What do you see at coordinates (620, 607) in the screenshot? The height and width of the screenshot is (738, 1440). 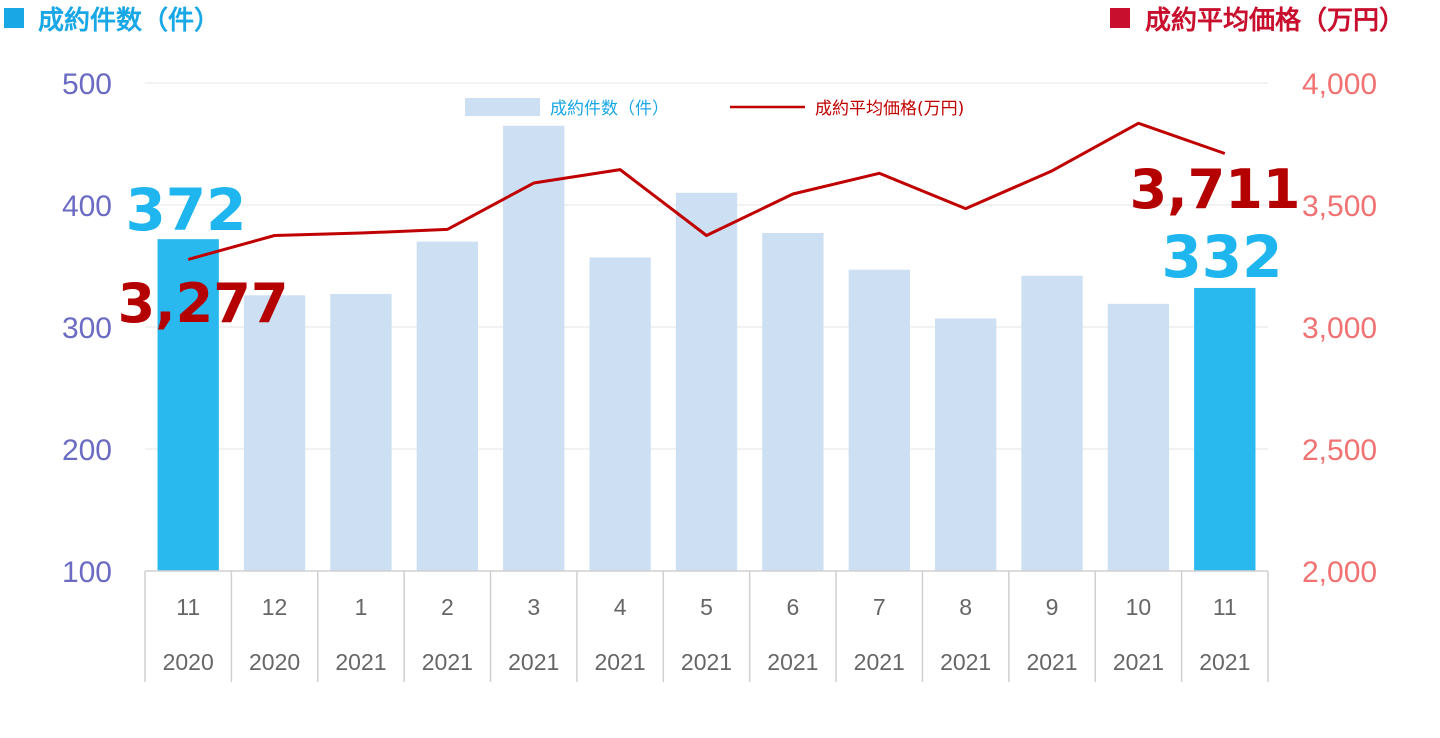 I see `x-tick-month: 4` at bounding box center [620, 607].